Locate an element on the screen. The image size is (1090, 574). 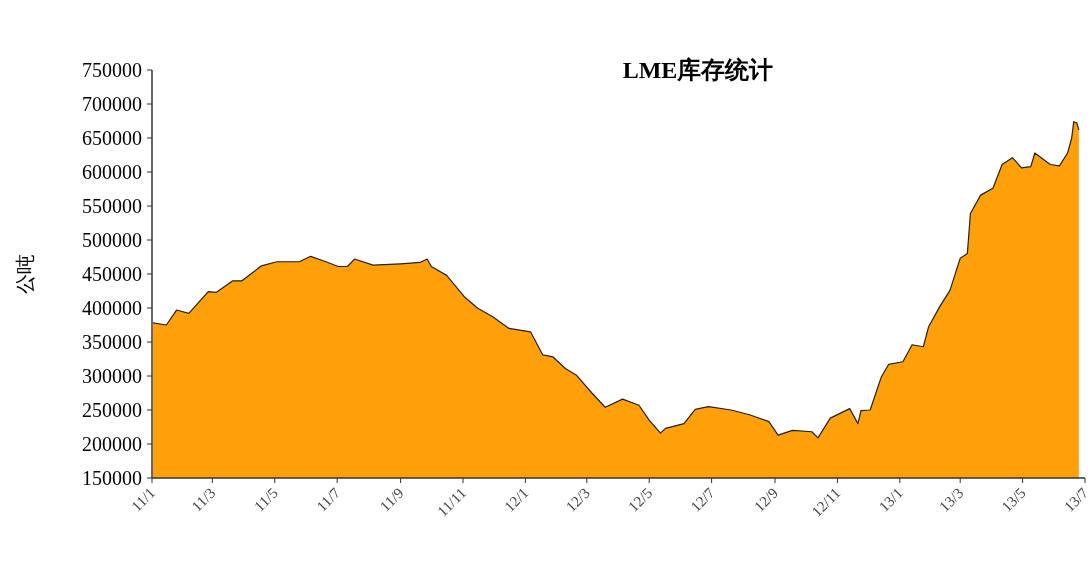
x-tick-label: 13/1 is located at coordinates (890, 499).